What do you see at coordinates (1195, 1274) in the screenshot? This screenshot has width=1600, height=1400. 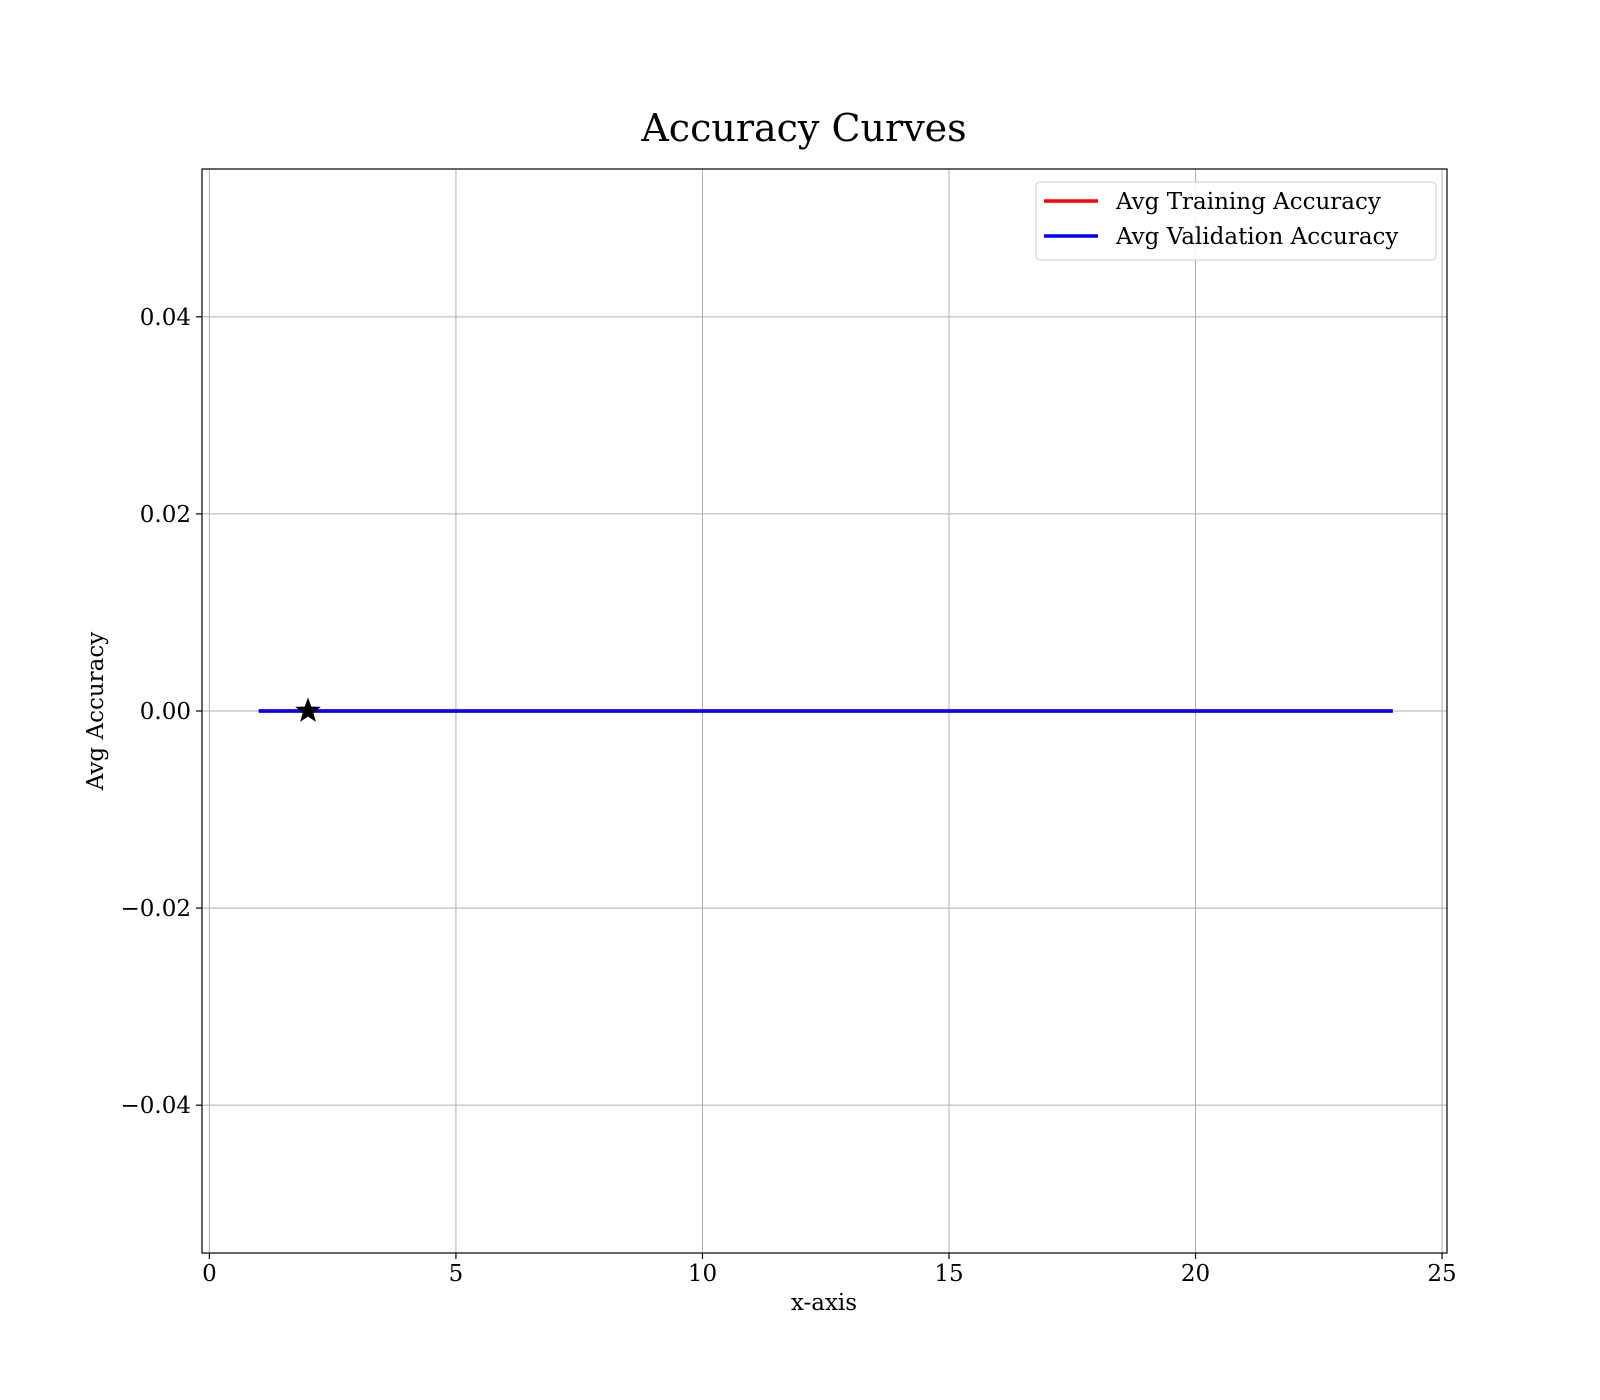 I see `x-tick-label: 20` at bounding box center [1195, 1274].